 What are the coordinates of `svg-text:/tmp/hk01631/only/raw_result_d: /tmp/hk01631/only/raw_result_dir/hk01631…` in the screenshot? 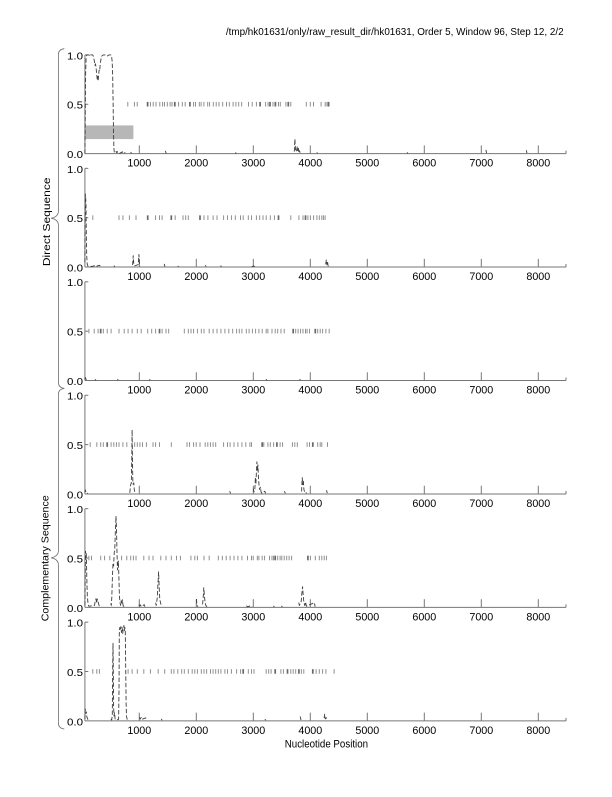 It's located at (395, 32).